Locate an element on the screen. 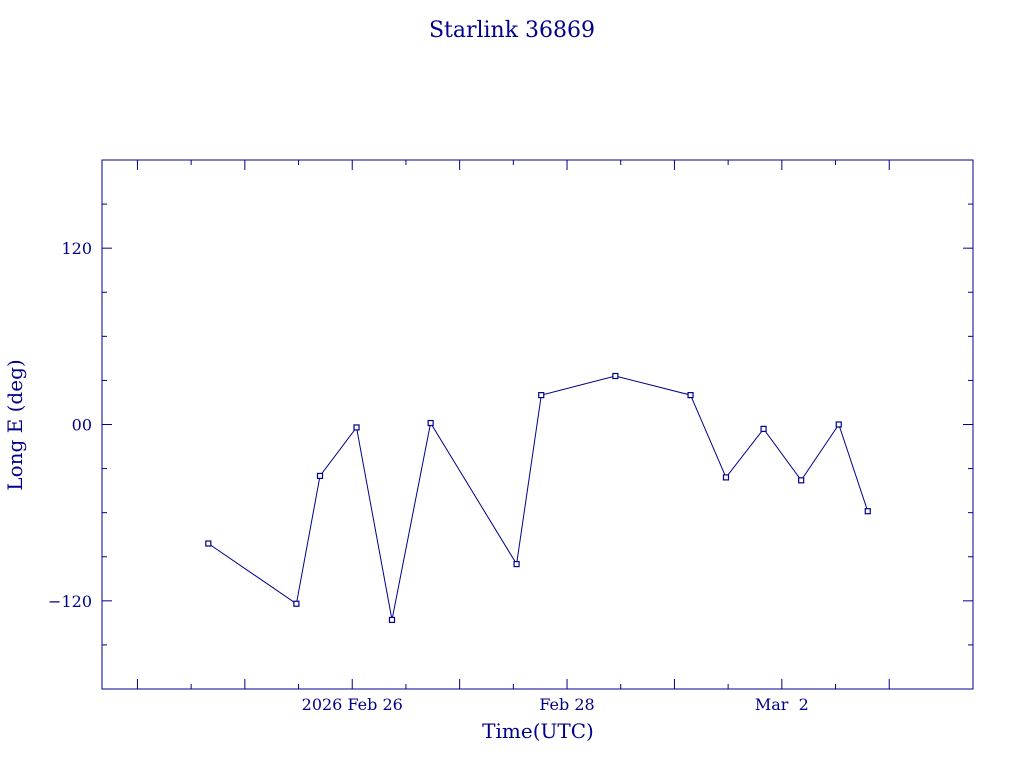 Image resolution: width=1024 pixels, height=768 pixels. y-tick-label: −120 is located at coordinates (70, 601).